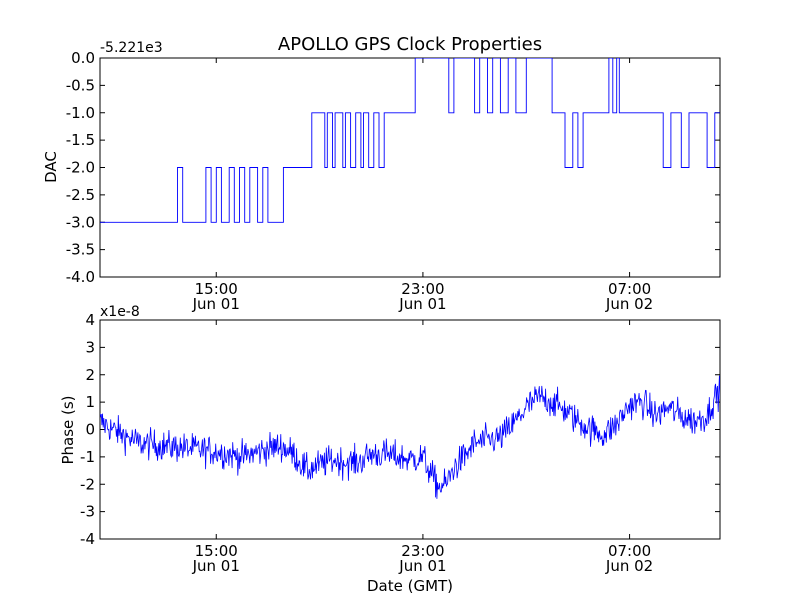 Image resolution: width=800 pixels, height=600 pixels. I want to click on dac-y-axis-label: DAC, so click(51, 167).